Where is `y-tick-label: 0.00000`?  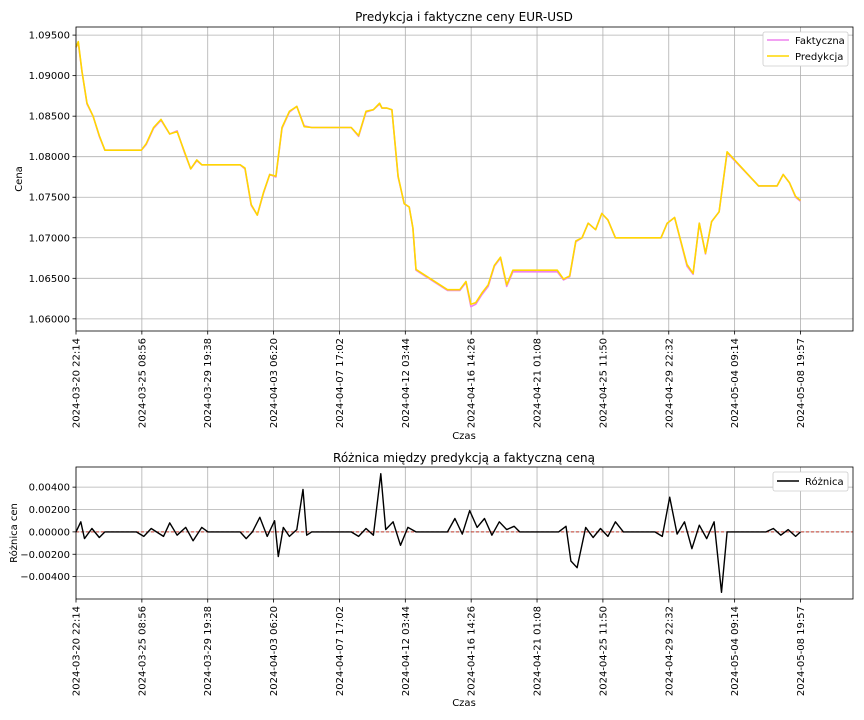 y-tick-label: 0.00000 is located at coordinates (49, 532).